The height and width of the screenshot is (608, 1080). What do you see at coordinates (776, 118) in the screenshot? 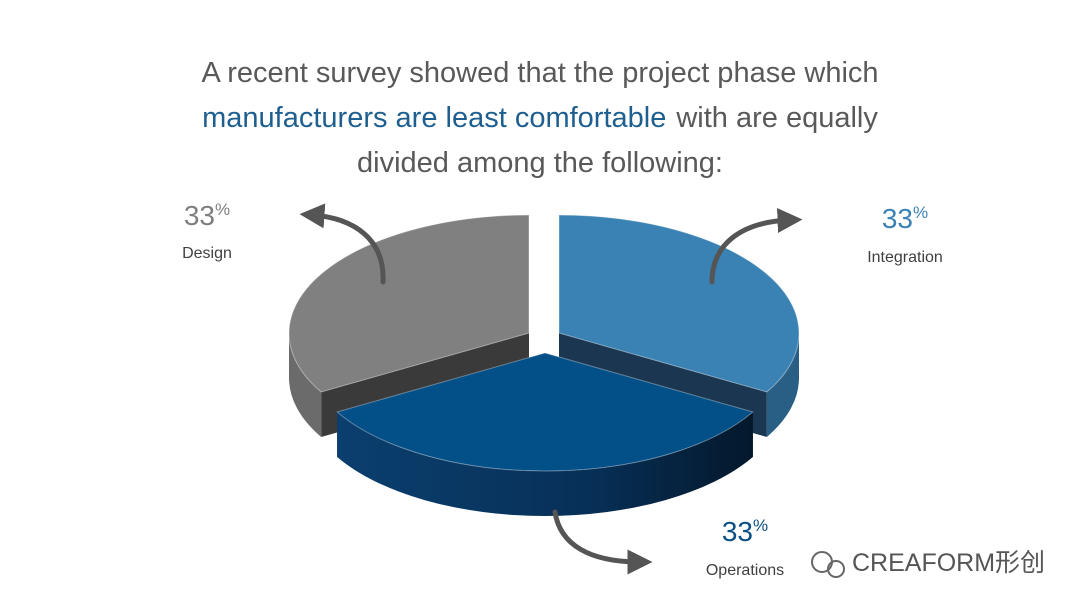
I see `title-text: with are equally` at bounding box center [776, 118].